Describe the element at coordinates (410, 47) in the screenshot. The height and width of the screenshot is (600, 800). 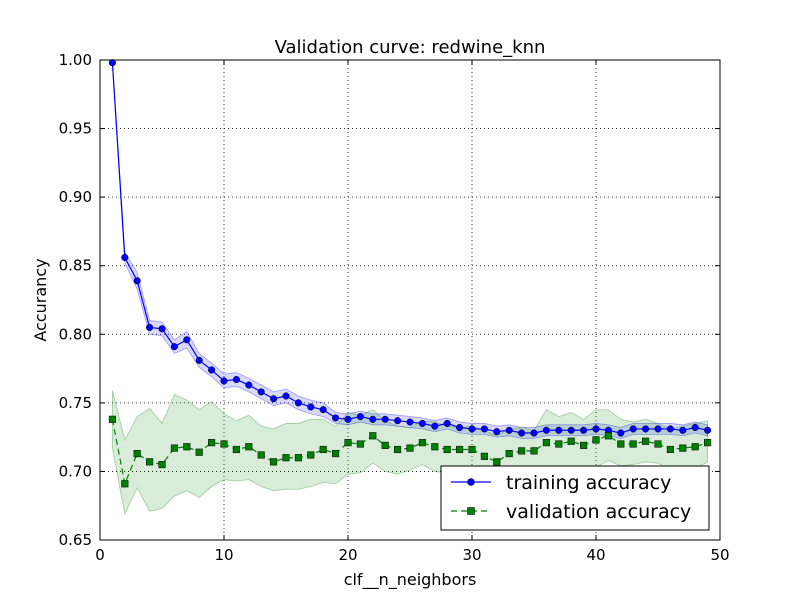
I see `chart-title: Validation curve: redwine_knn` at that location.